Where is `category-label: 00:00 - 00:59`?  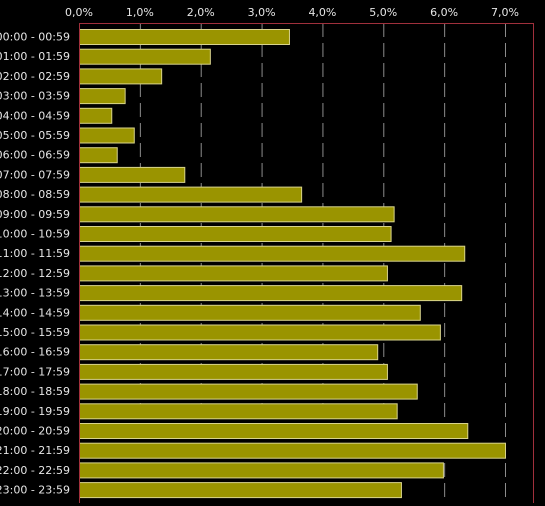
category-label: 00:00 - 00:59 is located at coordinates (35, 37).